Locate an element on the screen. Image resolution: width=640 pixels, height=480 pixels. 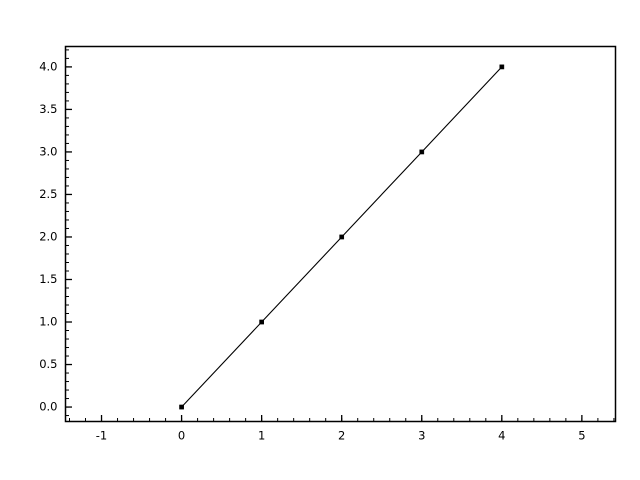
y-tick-label: 4.0 is located at coordinates (48, 66).